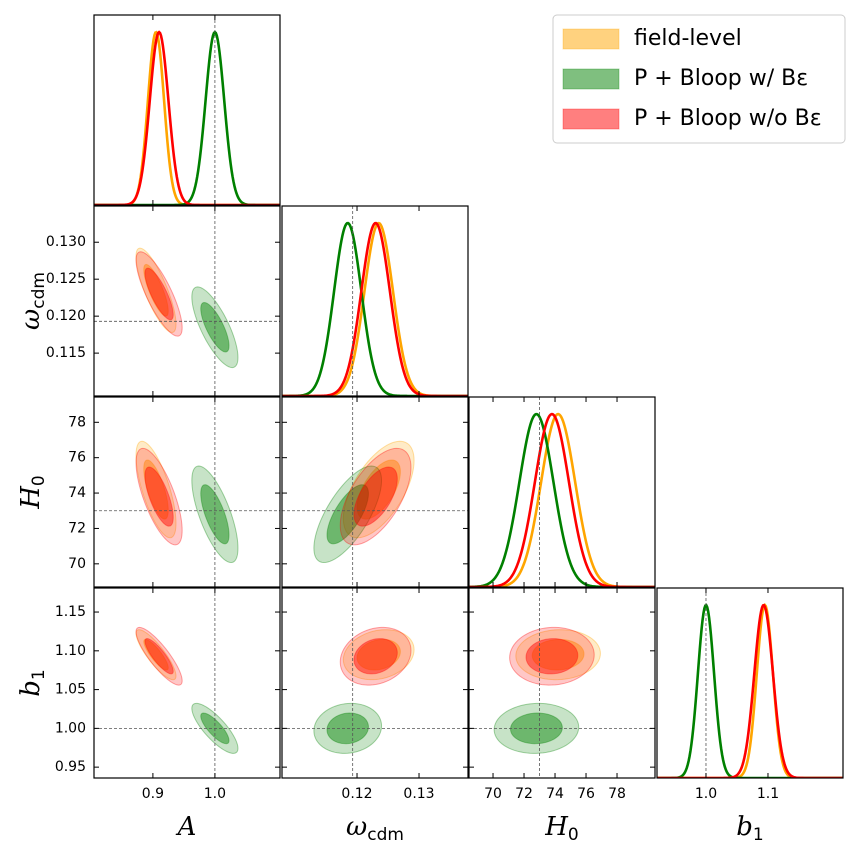 Image resolution: width=859 pixels, height=859 pixels. What do you see at coordinates (70, 728) in the screenshot?
I see `y-tick-label: 1.00` at bounding box center [70, 728].